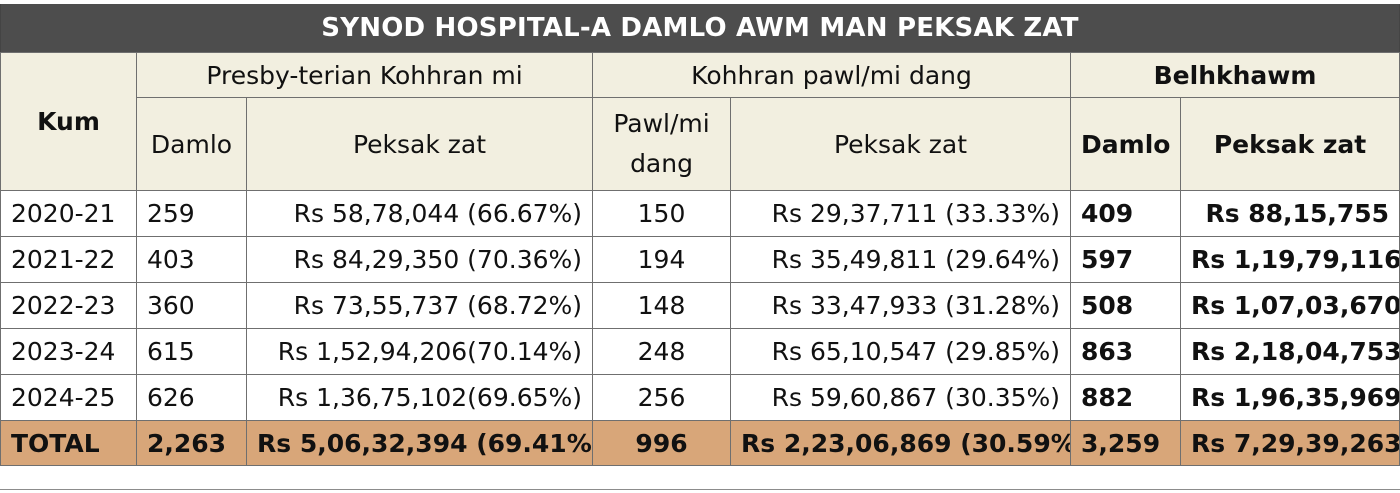 The width and height of the screenshot is (1400, 493). I want to click on cell-other-peksak: Rs 33,47,933 (31.28%), so click(901, 305).